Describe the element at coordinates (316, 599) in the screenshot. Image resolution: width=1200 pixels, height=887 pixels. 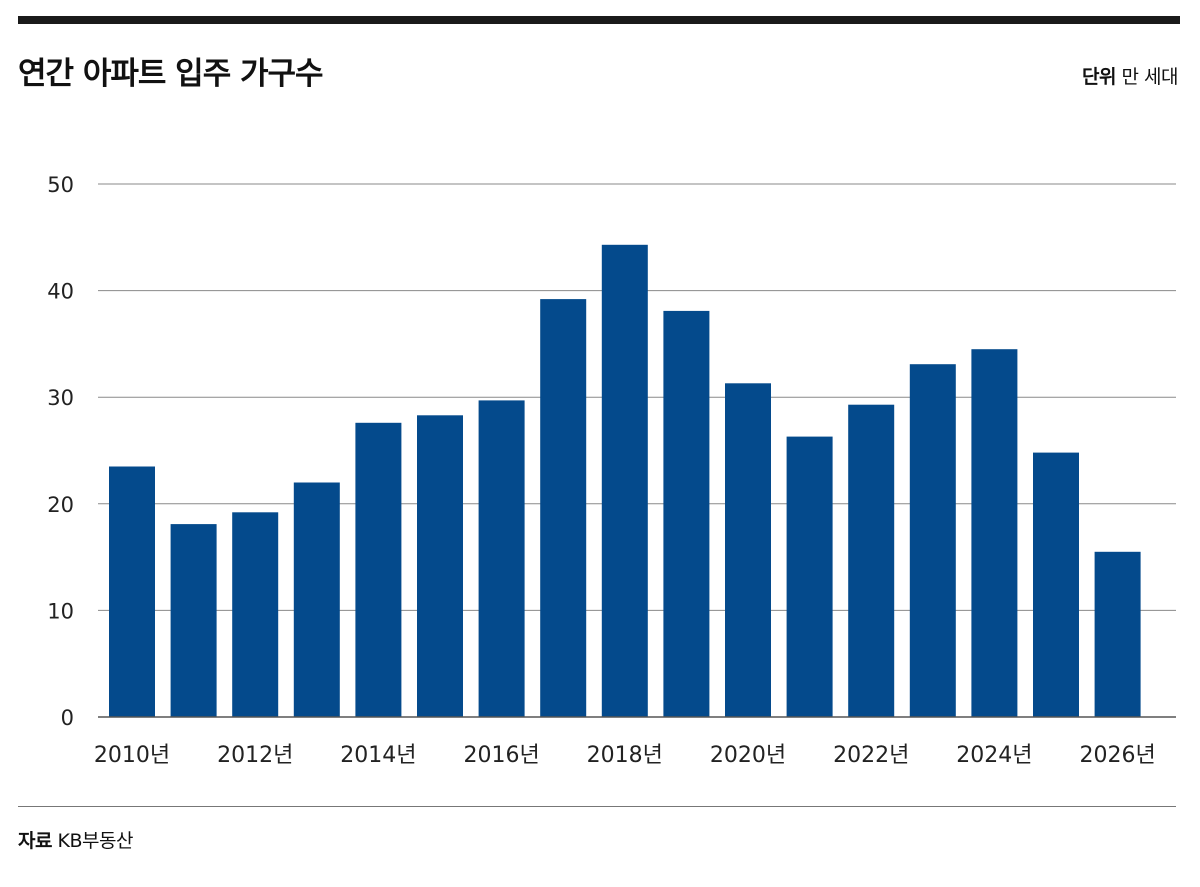
I see `bar-2013년` at that location.